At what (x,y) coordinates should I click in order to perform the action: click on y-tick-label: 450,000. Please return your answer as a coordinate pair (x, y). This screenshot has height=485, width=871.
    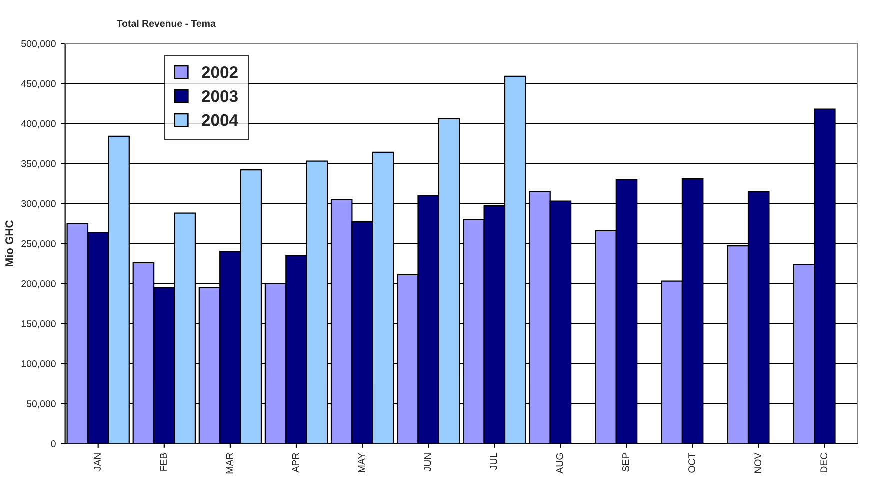
    Looking at the image, I should click on (38, 84).